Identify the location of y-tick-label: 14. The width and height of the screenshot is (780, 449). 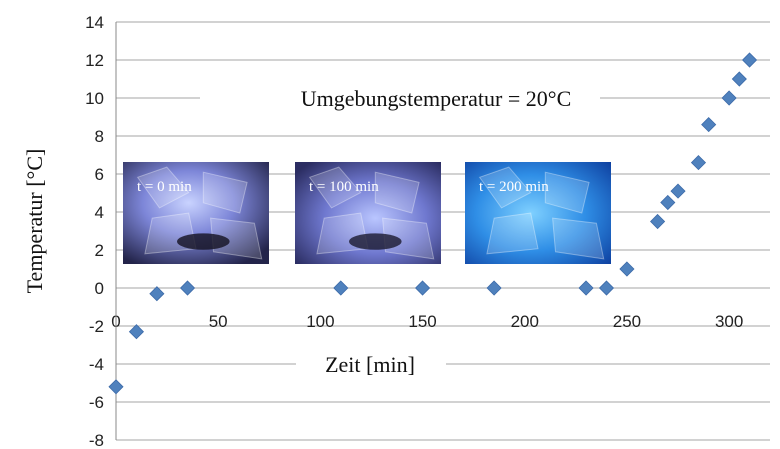
(94, 22).